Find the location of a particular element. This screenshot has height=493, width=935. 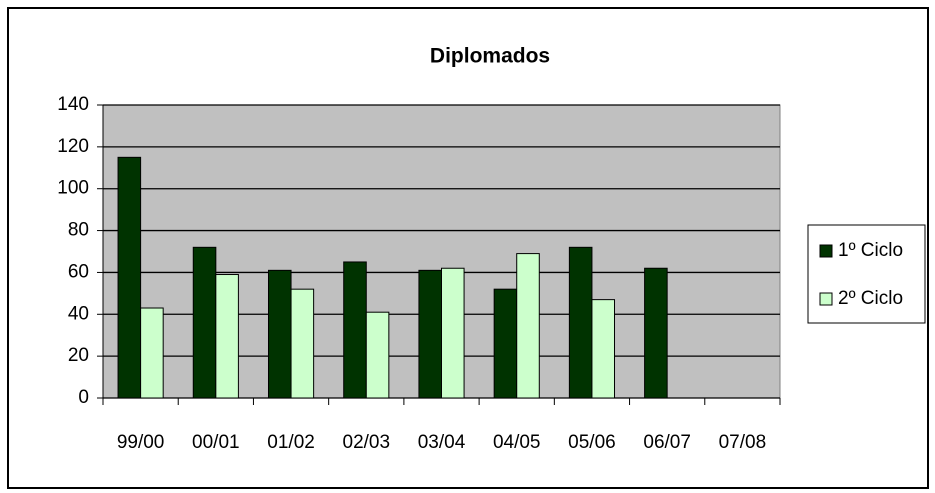

chart-title: Diplomados is located at coordinates (490, 56).